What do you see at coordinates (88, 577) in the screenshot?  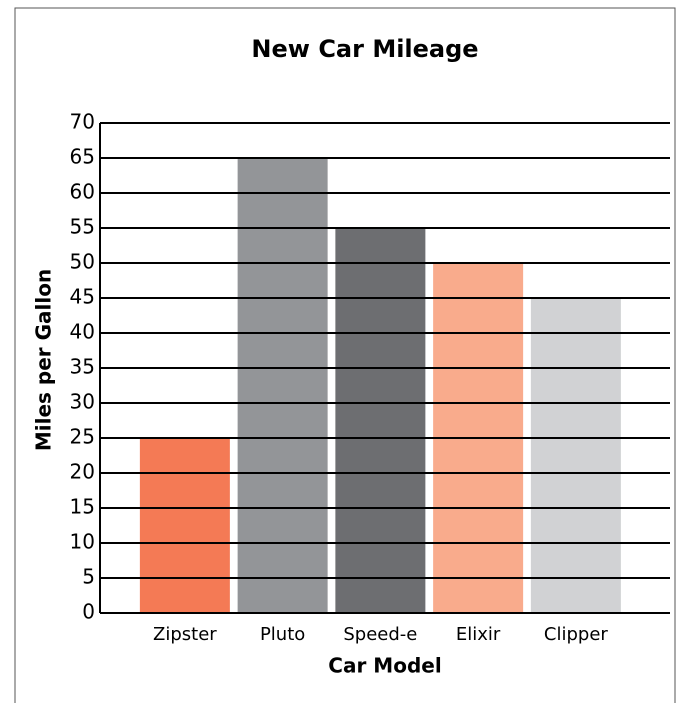 I see `y-tick-label: 5` at bounding box center [88, 577].